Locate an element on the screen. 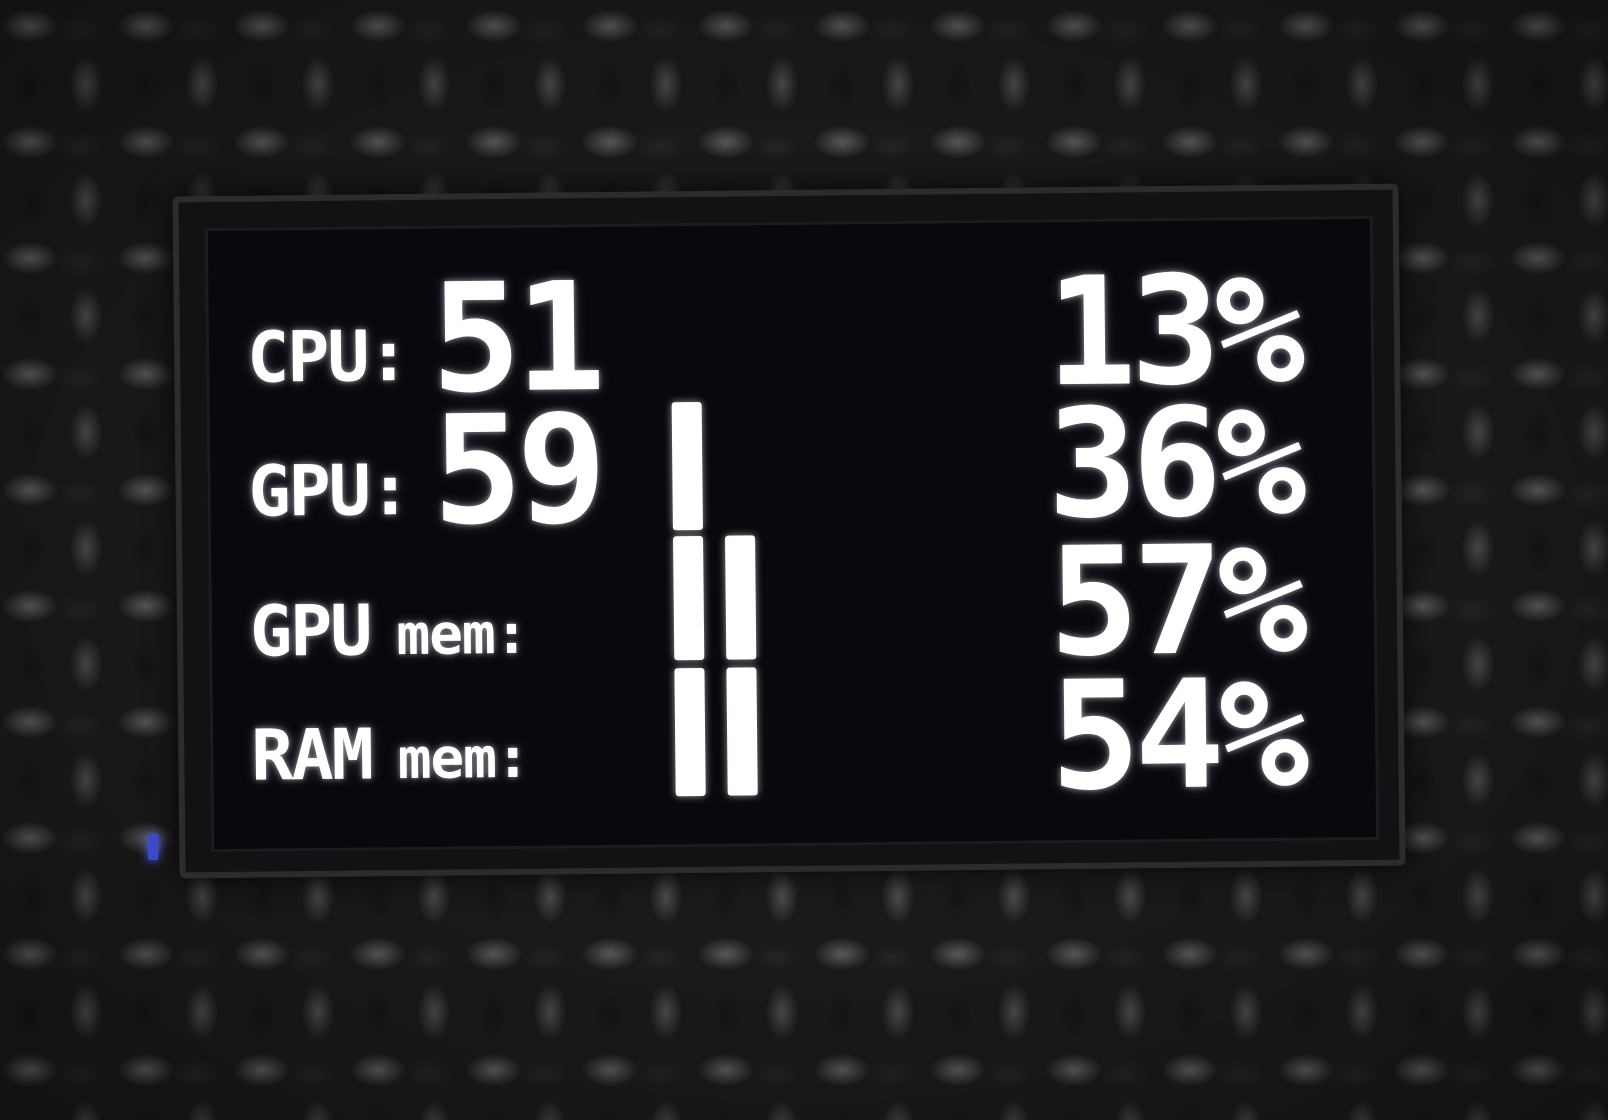  gpu-label: GPU: is located at coordinates (329, 491).